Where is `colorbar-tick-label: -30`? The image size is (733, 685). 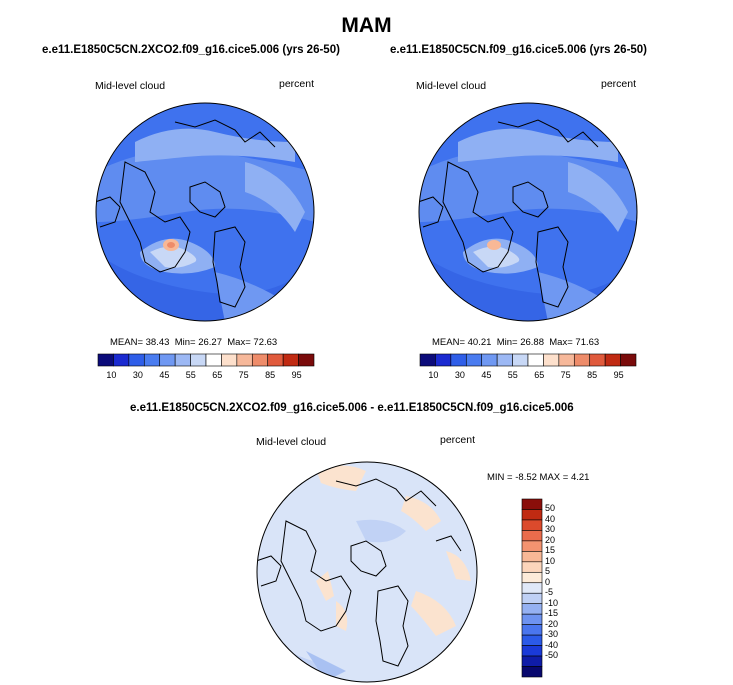
colorbar-tick-label: -30 is located at coordinates (552, 634).